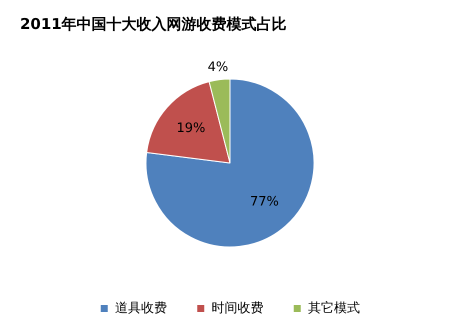  What do you see at coordinates (191, 128) in the screenshot?
I see `data-label: 19%` at bounding box center [191, 128].